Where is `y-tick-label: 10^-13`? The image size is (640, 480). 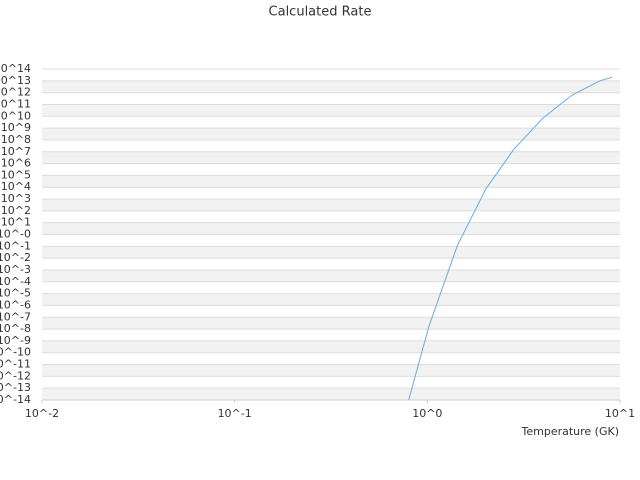 y-tick-label: 10^-13 is located at coordinates (15, 387).